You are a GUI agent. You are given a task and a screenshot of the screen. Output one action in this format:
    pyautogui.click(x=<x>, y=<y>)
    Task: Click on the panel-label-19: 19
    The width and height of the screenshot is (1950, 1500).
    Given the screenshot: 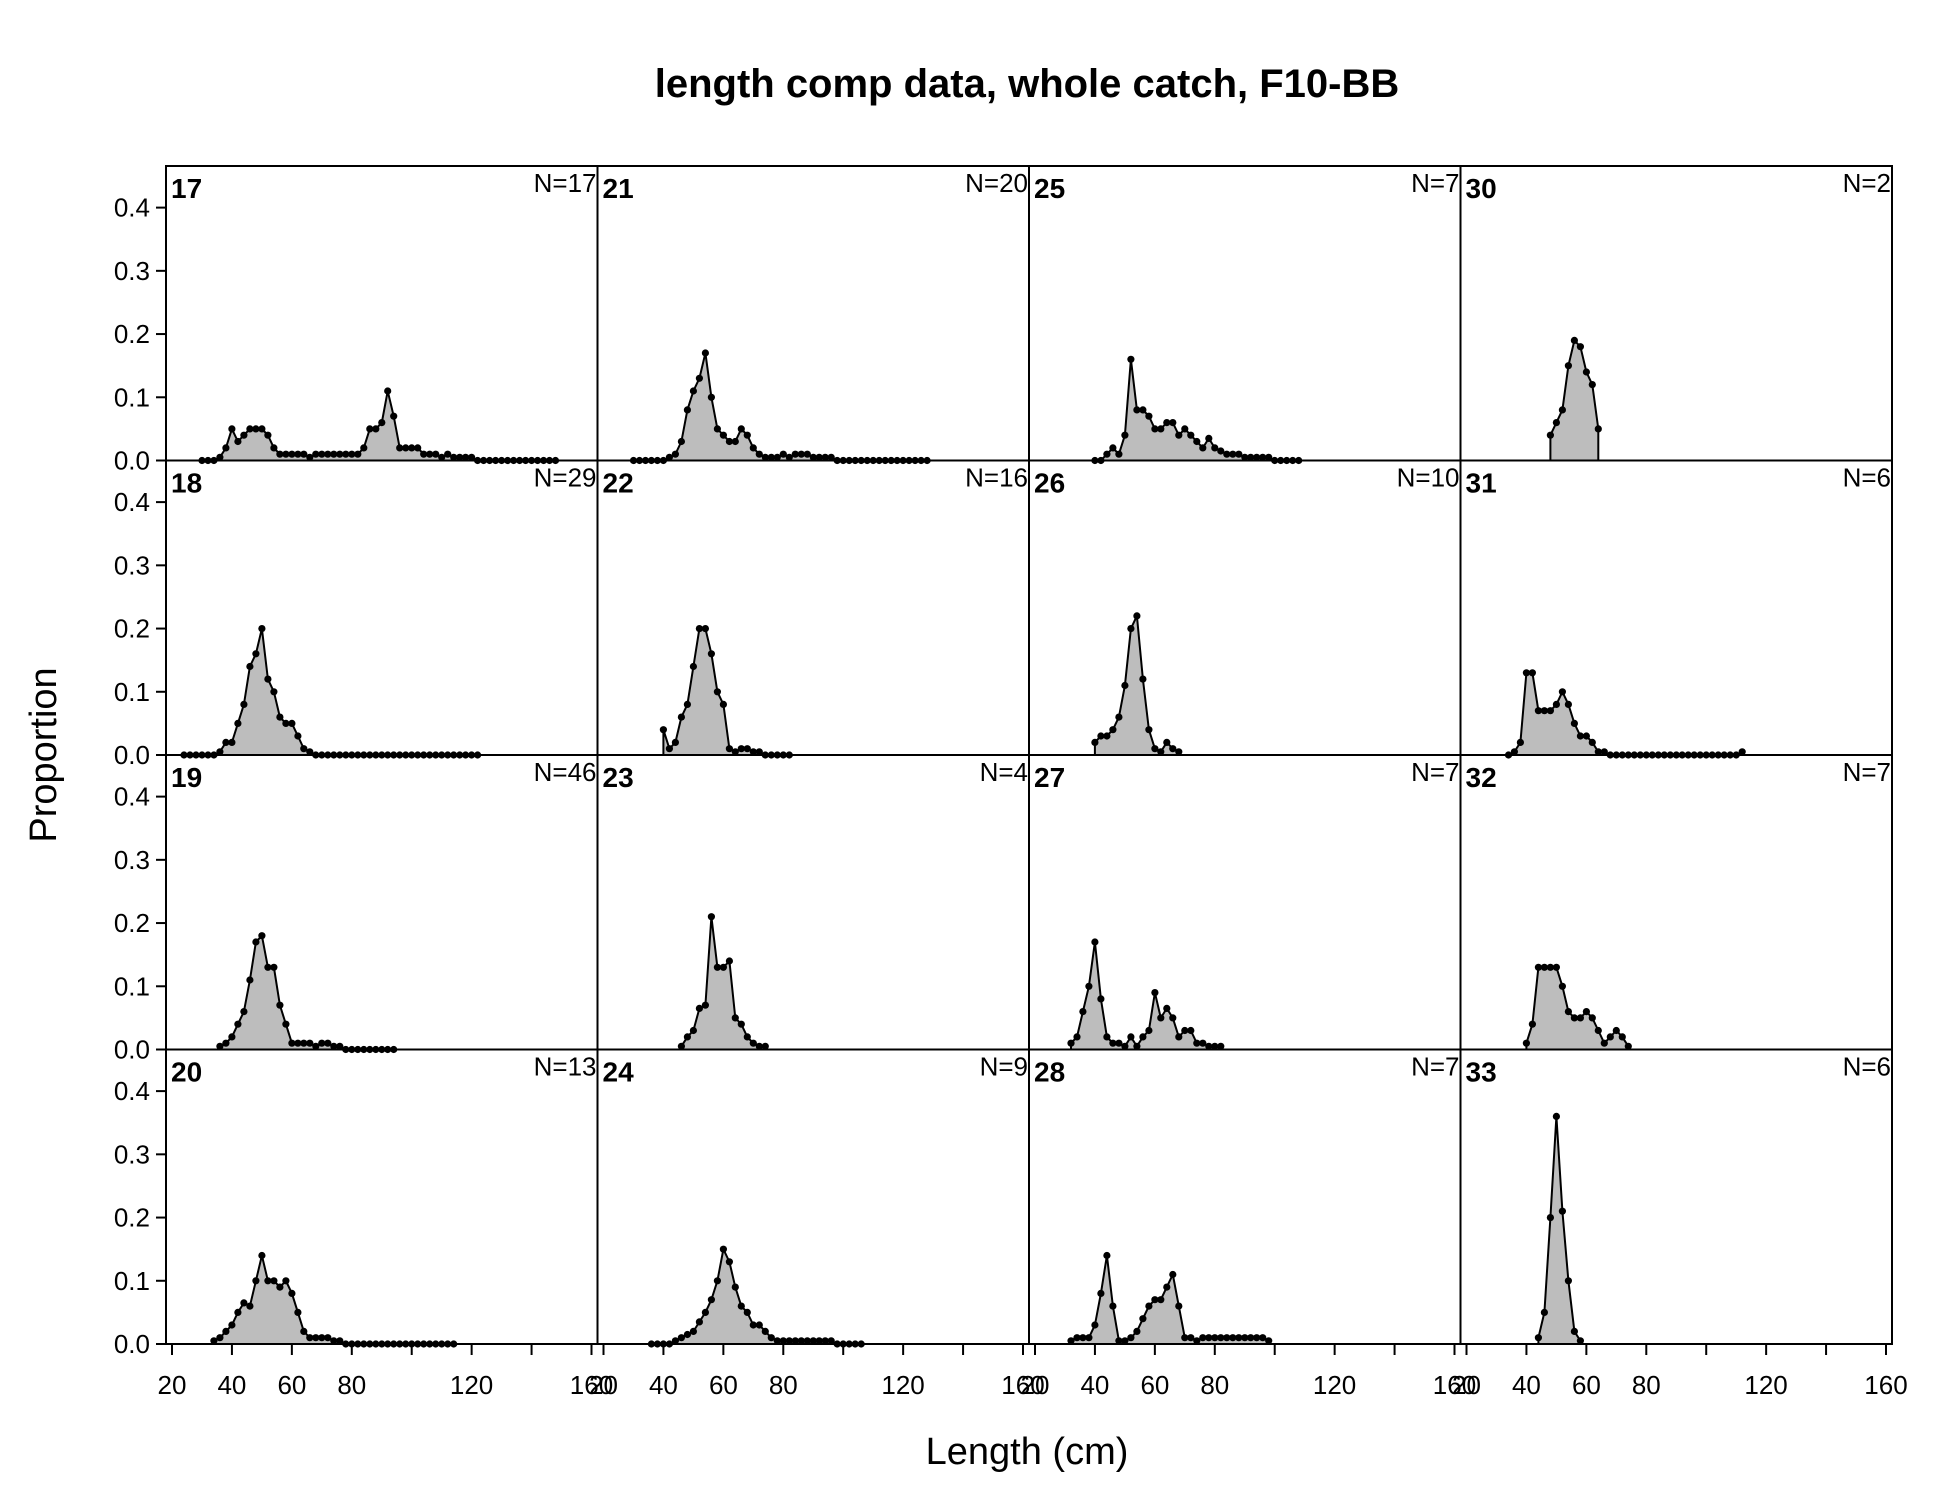 What is the action you would take?
    pyautogui.click(x=186, y=777)
    